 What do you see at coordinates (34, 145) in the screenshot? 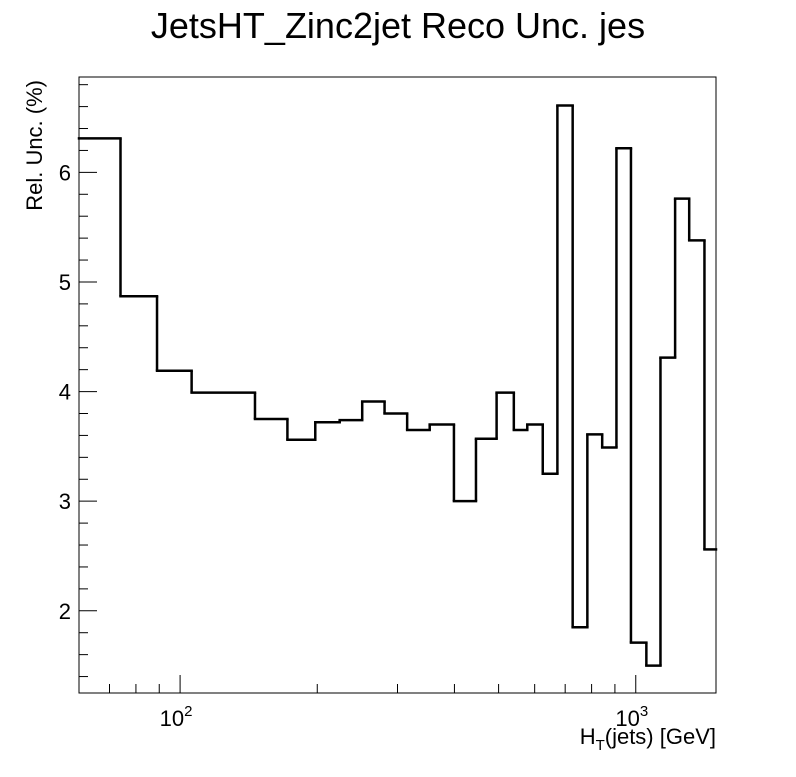
I see `y-axis-title: Rel. Unc. (%)` at bounding box center [34, 145].